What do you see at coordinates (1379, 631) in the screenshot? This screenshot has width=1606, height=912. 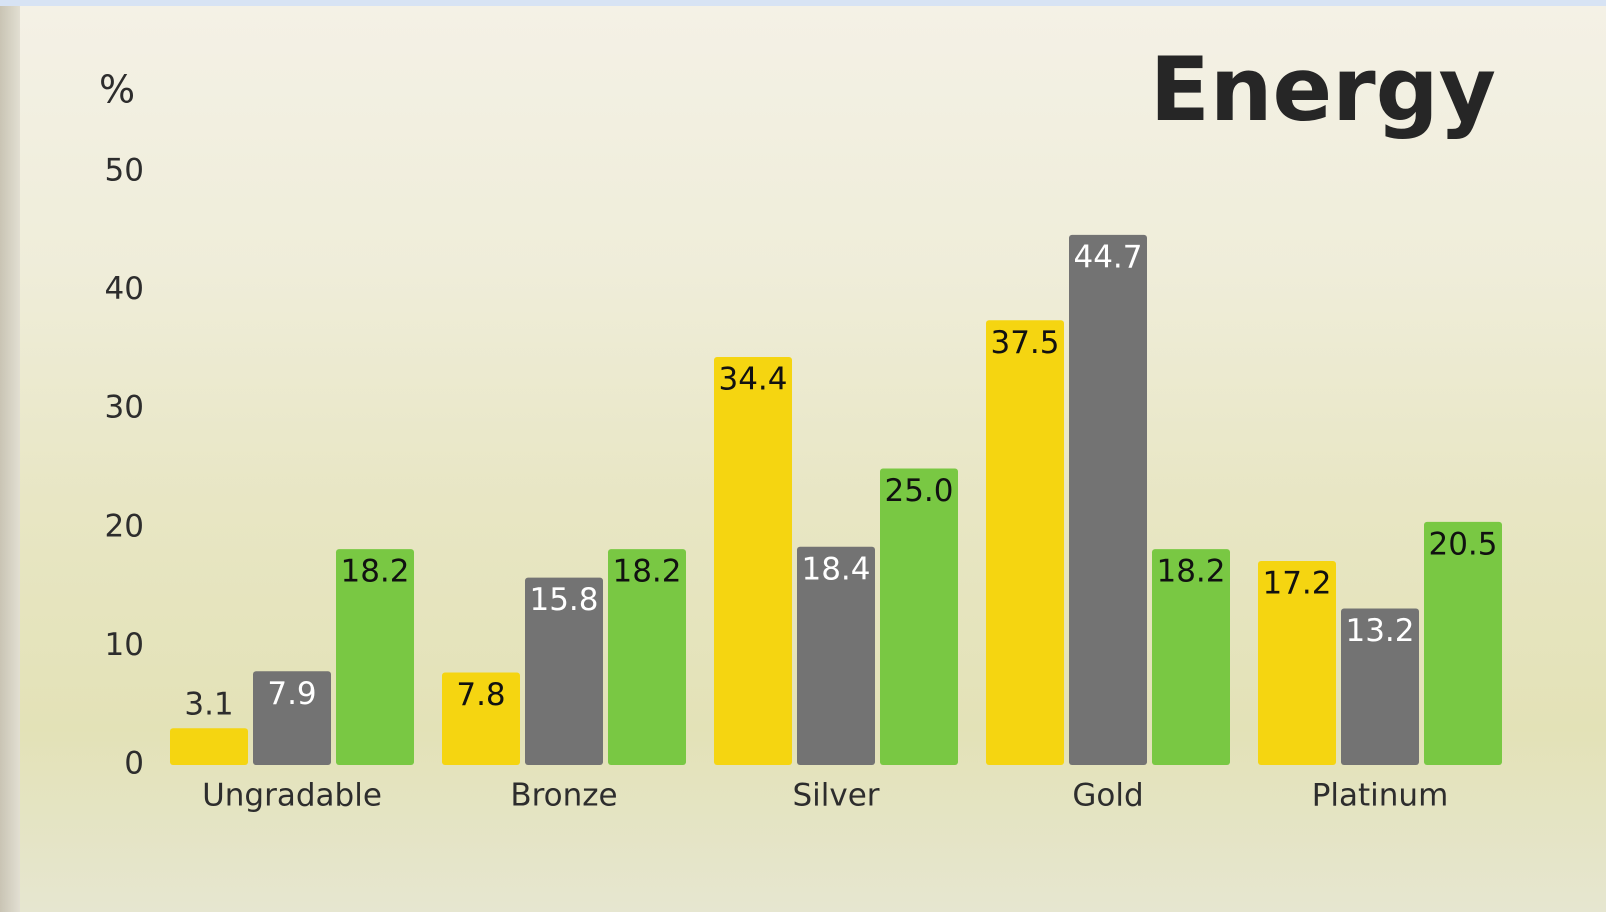 I see `data-label: 13.2` at bounding box center [1379, 631].